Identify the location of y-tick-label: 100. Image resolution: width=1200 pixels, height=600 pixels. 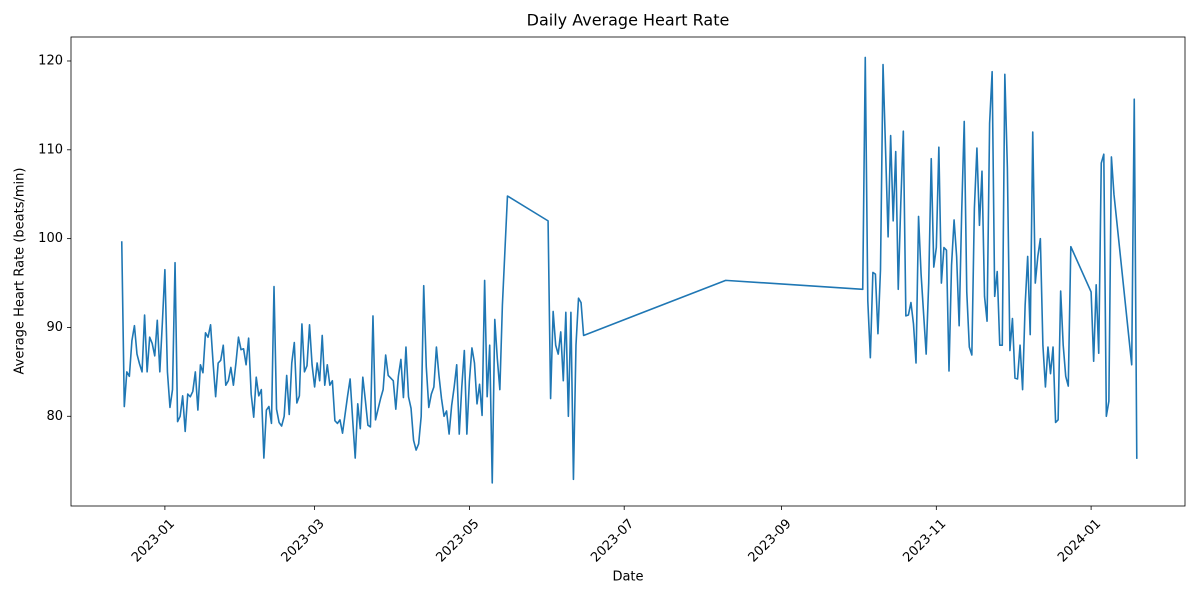
(50, 238).